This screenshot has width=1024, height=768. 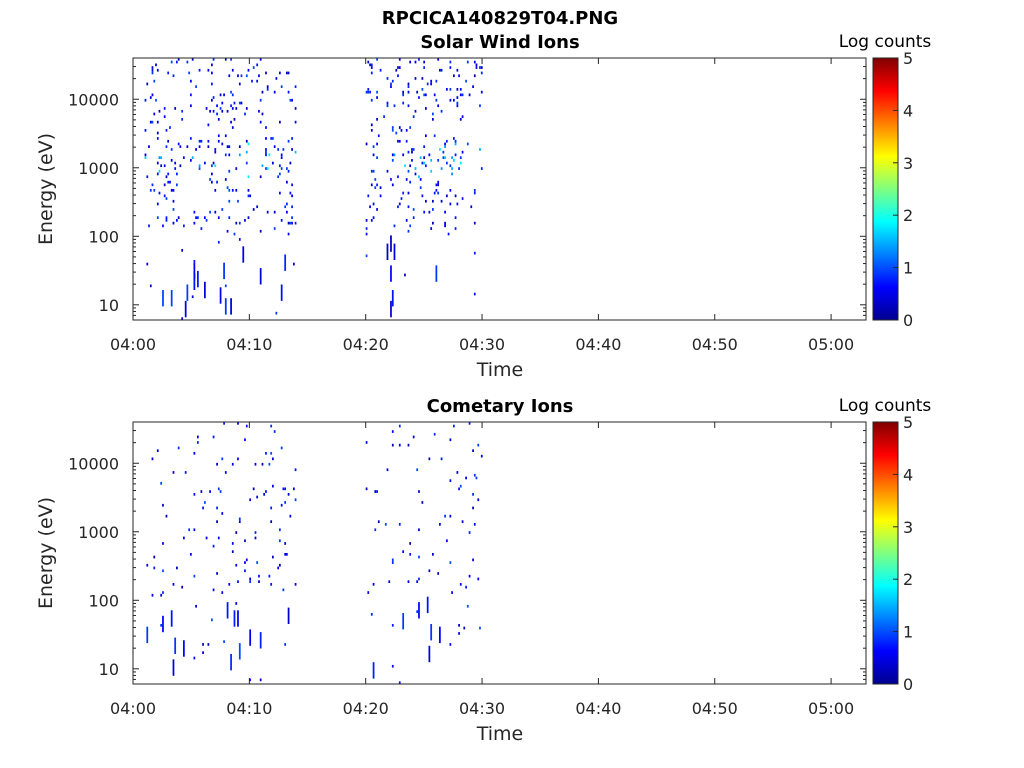 I want to click on x-tick-label: 04:50, so click(x=715, y=344).